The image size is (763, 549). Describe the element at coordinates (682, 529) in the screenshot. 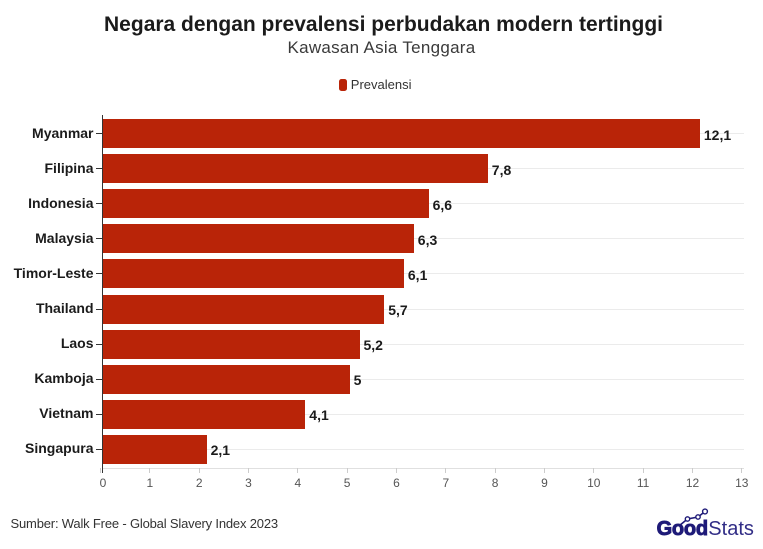

I see `svg-text: Good` at that location.